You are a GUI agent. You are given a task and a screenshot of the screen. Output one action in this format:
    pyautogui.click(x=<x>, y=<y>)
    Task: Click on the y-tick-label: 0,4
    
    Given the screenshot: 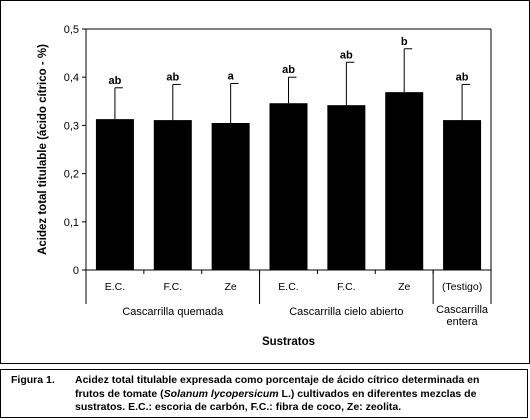 What is the action you would take?
    pyautogui.click(x=71, y=78)
    